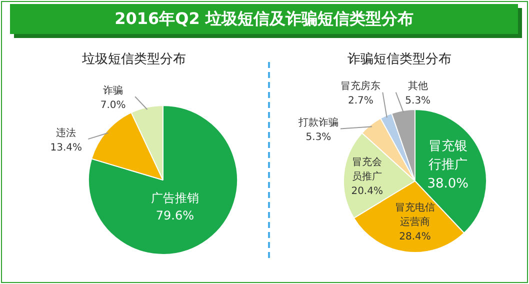  I want to click on data-label: 2.7%, so click(361, 101).